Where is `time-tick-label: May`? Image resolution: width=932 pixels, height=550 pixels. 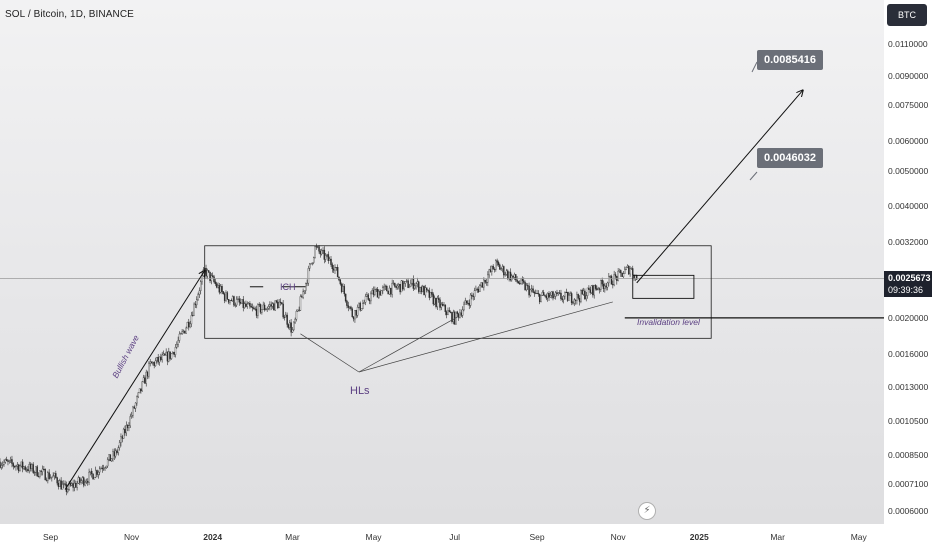
time-tick-label: May is located at coordinates (373, 537).